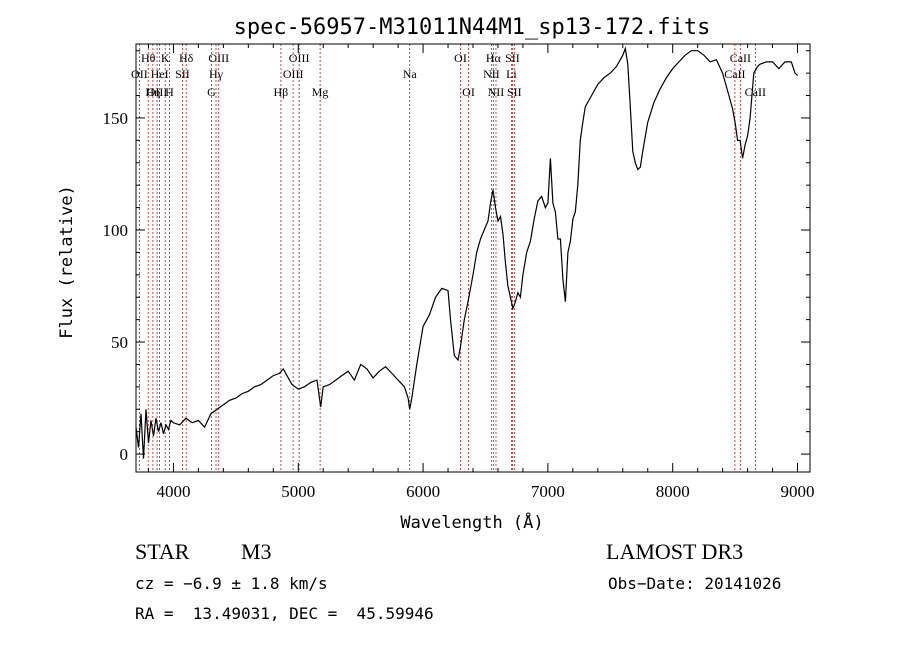 This screenshot has width=900, height=649. I want to click on object-subclass: M3, so click(256, 551).